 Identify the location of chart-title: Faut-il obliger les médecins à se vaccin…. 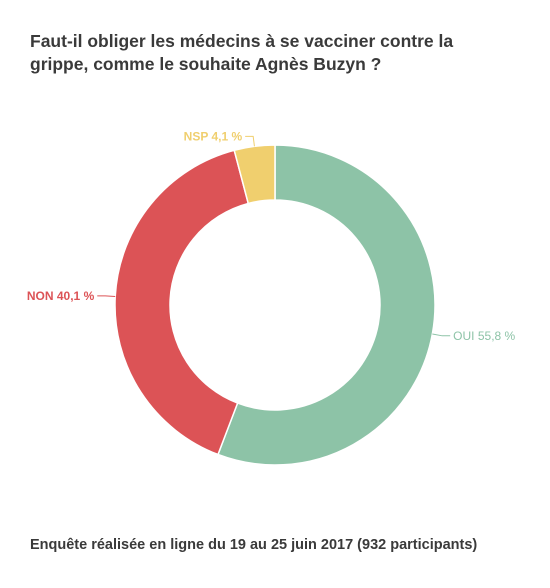
(242, 52).